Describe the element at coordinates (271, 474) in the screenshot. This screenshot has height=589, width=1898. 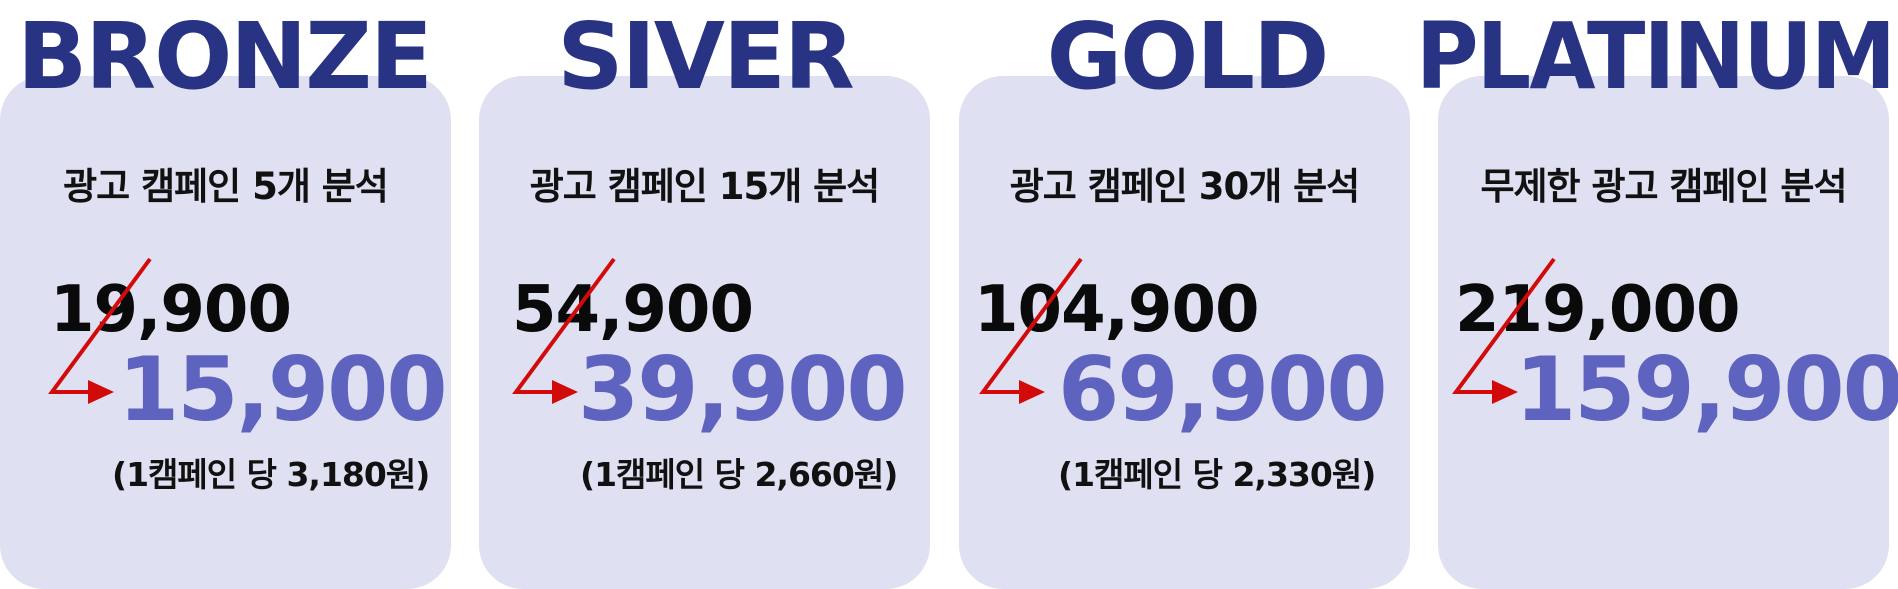
I see `per-campaign-price: (1캠페인 당 3,180원)` at that location.